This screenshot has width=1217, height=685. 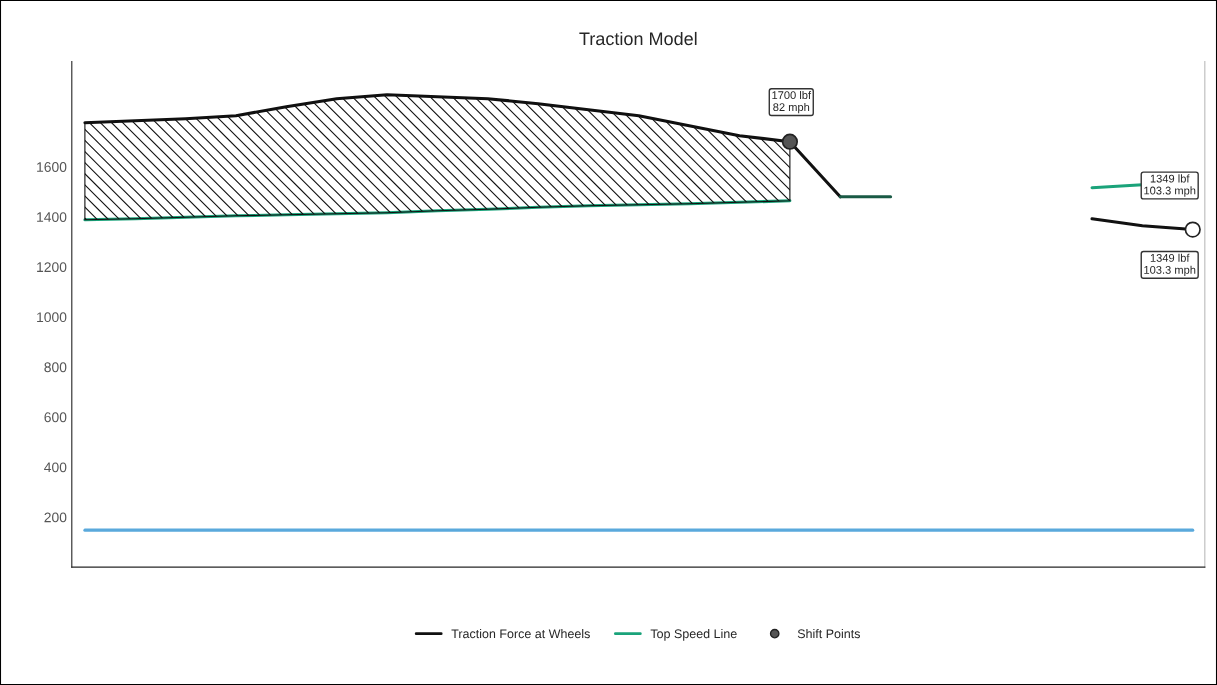 What do you see at coordinates (55, 517) in the screenshot?
I see `y-tick-label: 200` at bounding box center [55, 517].